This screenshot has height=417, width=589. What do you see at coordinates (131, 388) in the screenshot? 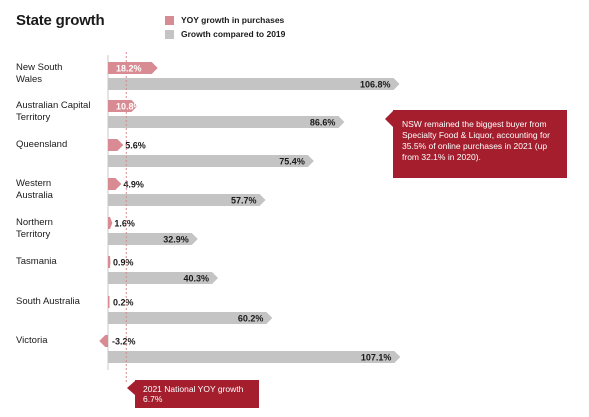
I see `national-label-pointer` at bounding box center [131, 388].